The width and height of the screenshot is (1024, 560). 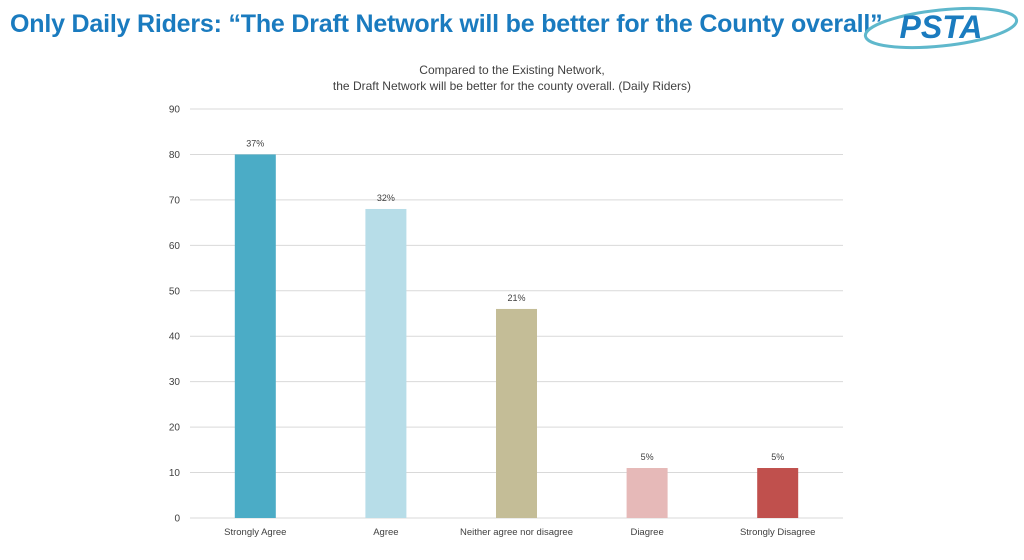 What do you see at coordinates (516, 298) in the screenshot?
I see `data-label: 21%` at bounding box center [516, 298].